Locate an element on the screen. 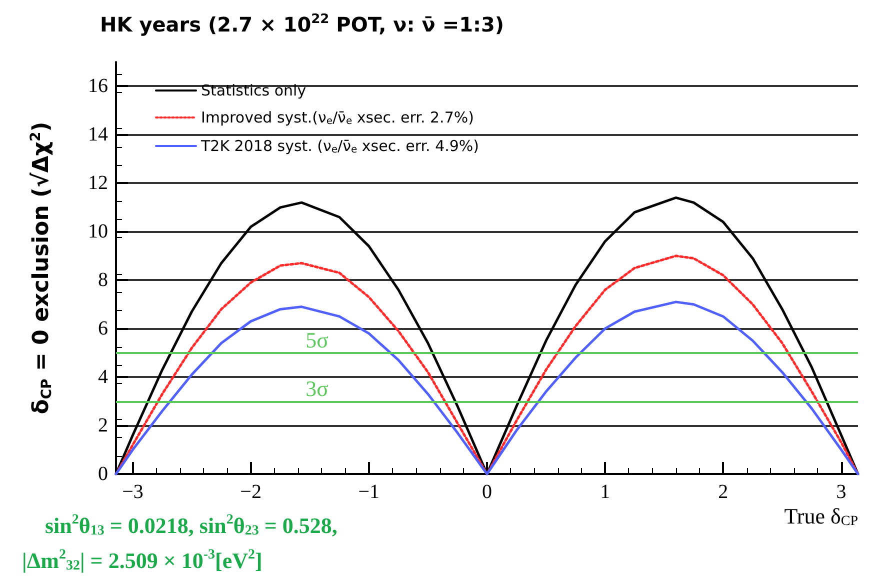 The width and height of the screenshot is (869, 588). x-tick-label: 3 is located at coordinates (841, 492).